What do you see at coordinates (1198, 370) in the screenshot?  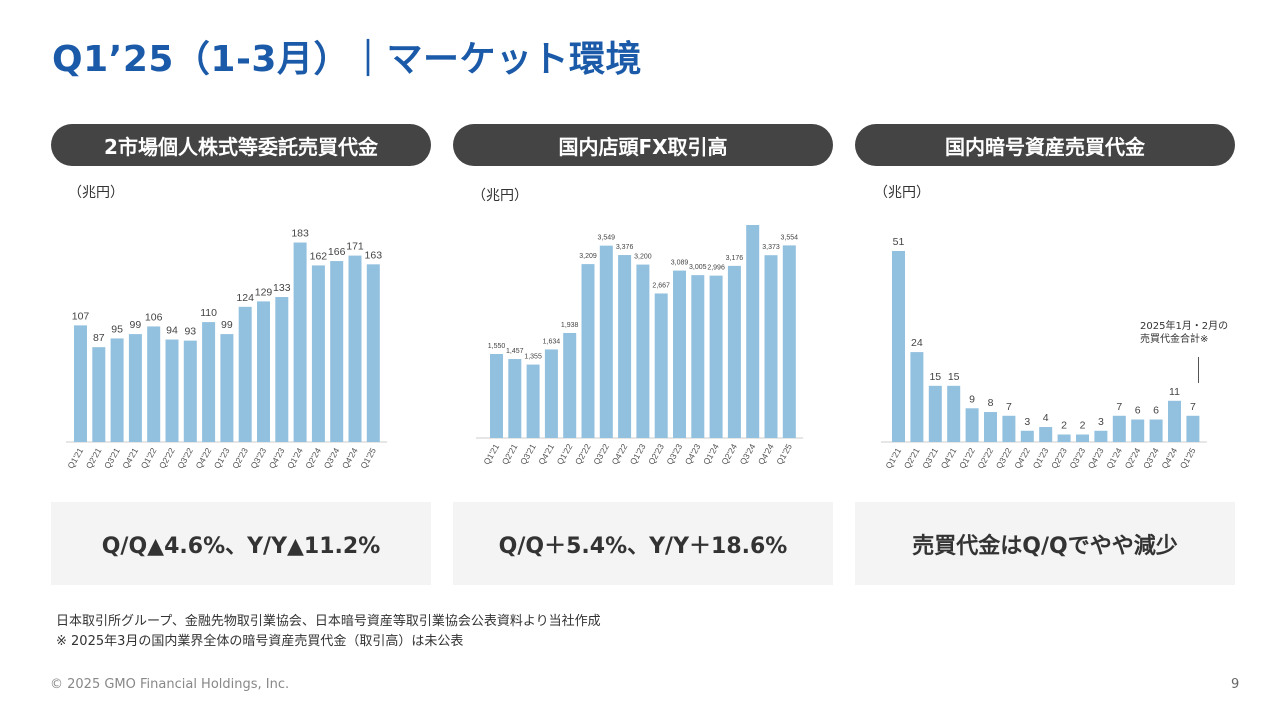 I see `crypto-annotation-pointer` at bounding box center [1198, 370].